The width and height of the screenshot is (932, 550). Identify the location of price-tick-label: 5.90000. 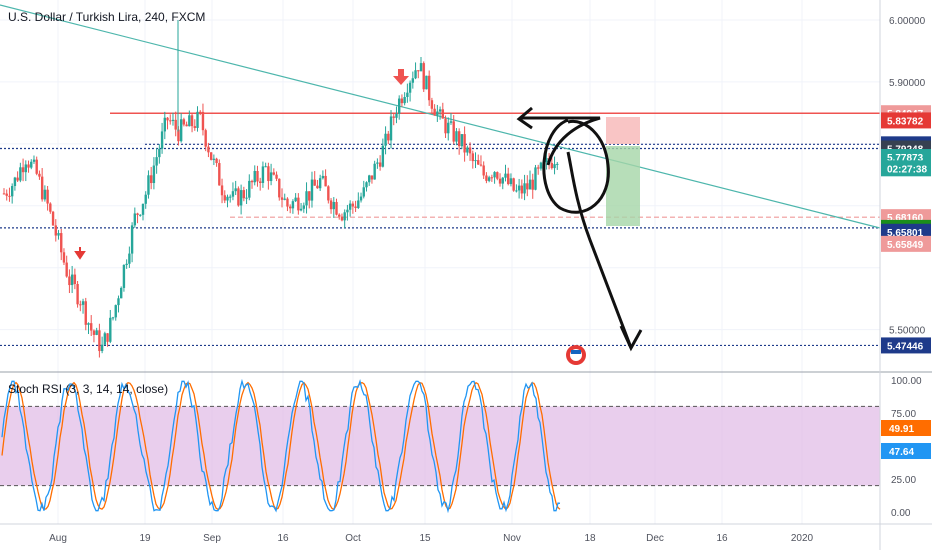
(907, 83).